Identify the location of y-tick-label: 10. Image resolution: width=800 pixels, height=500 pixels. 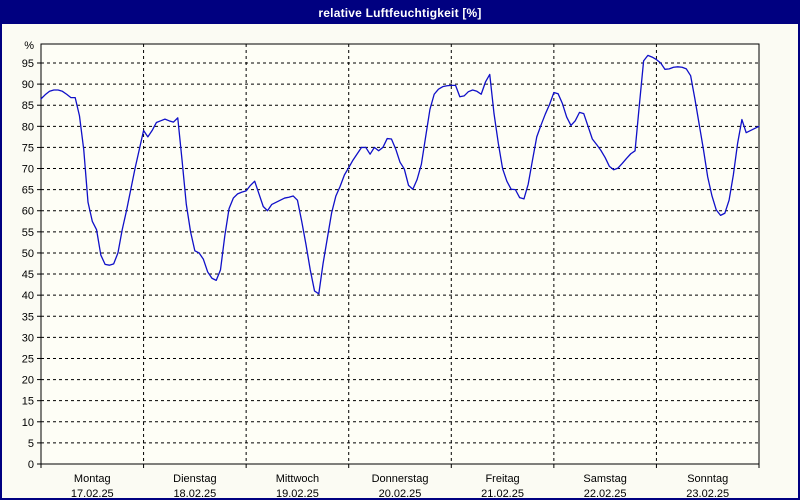
(28, 423).